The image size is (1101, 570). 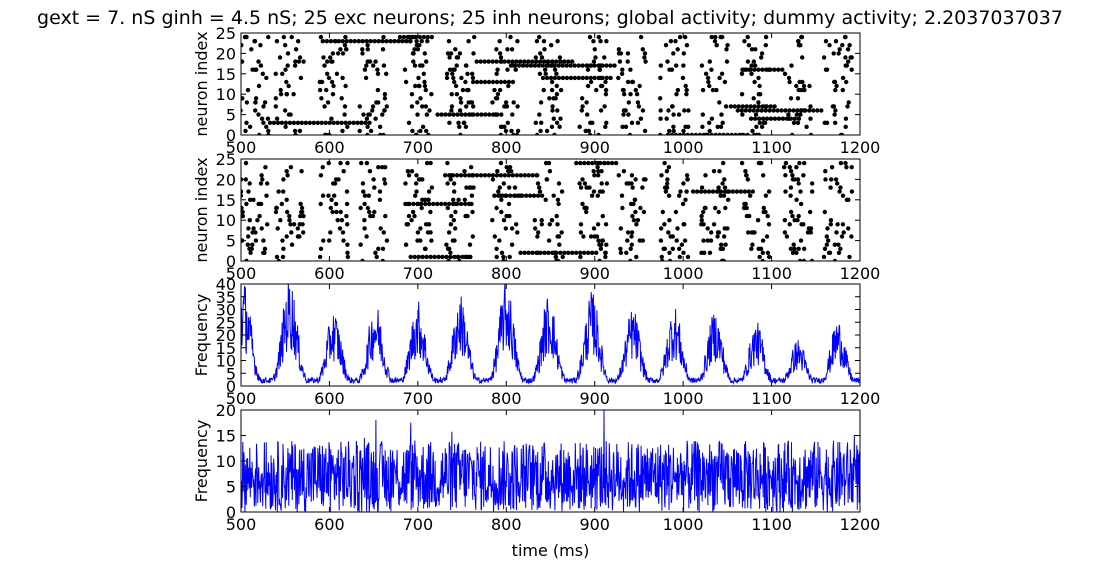 What do you see at coordinates (226, 94) in the screenshot?
I see `y-tick-label: 10` at bounding box center [226, 94].